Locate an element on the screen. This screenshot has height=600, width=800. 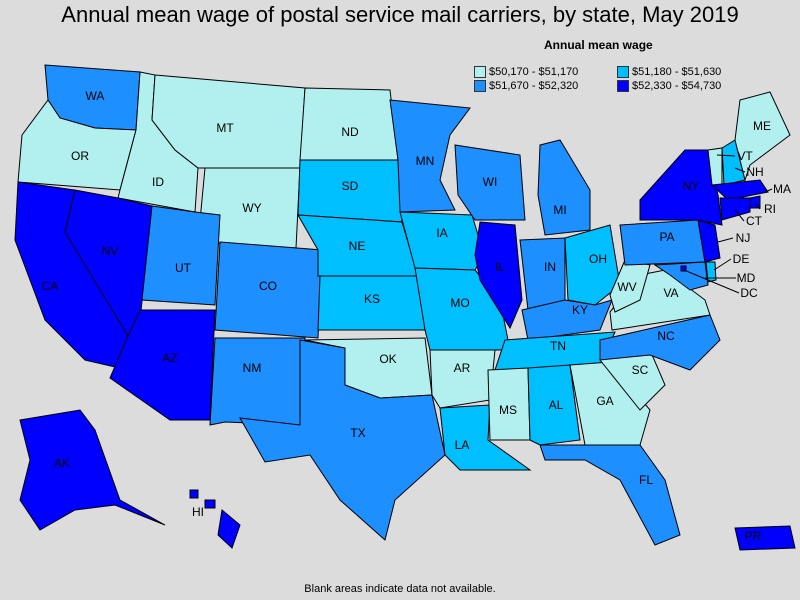
state-label-dc: DC is located at coordinates (749, 293).